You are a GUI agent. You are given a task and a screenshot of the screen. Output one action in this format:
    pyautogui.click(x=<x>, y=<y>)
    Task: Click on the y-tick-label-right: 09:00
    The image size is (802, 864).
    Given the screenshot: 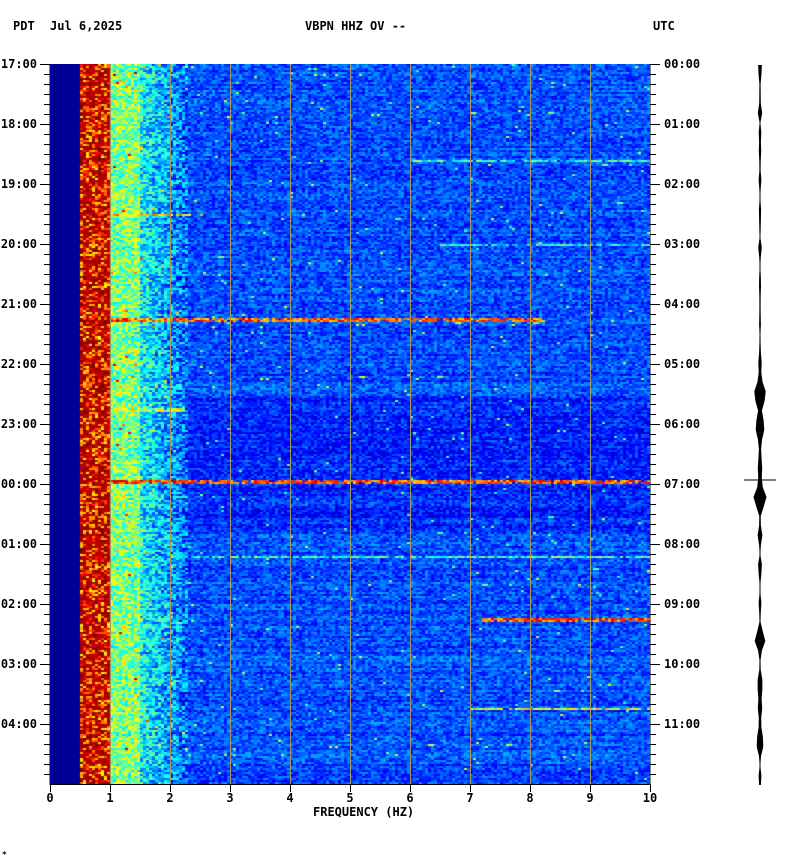 What is the action you would take?
    pyautogui.click(x=682, y=604)
    